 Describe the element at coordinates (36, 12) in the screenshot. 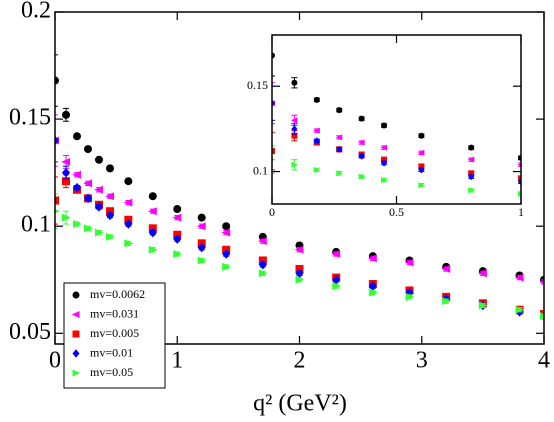

I see `y-tick-label: 0.2` at that location.